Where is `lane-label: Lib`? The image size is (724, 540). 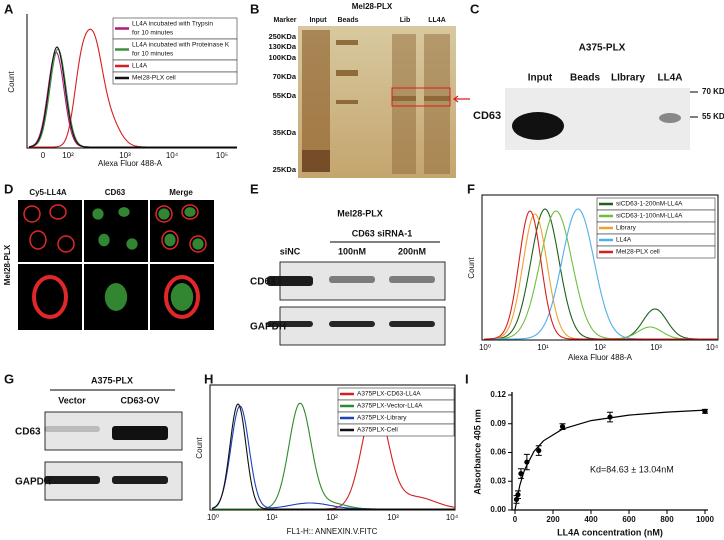
lane-label: Lib is located at coordinates (405, 20).